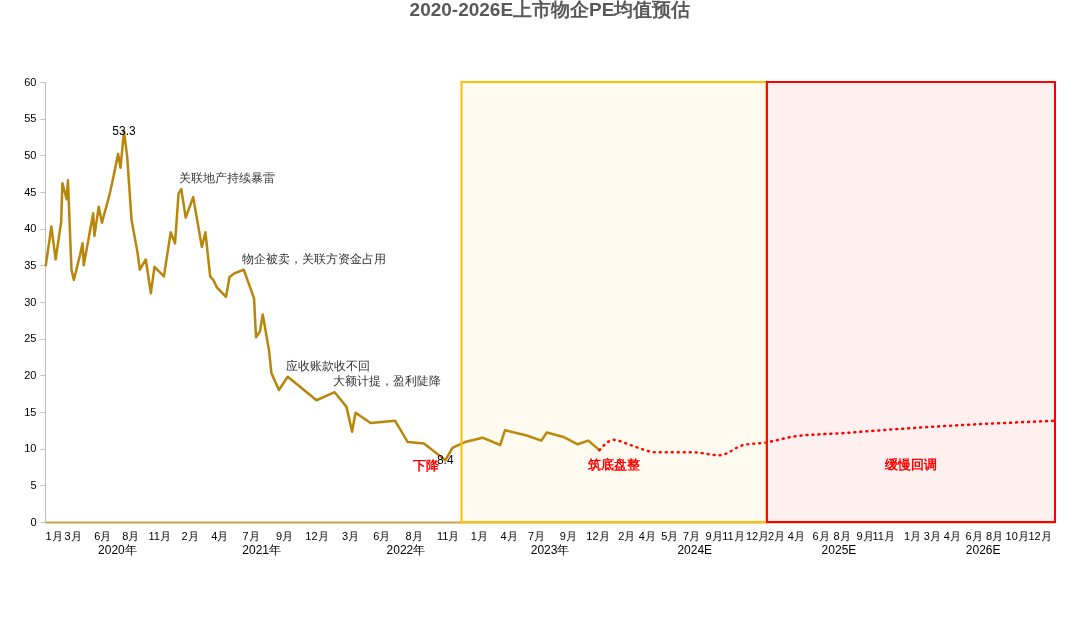  Describe the element at coordinates (30, 191) in the screenshot. I see `y-tick-label: 45` at that location.